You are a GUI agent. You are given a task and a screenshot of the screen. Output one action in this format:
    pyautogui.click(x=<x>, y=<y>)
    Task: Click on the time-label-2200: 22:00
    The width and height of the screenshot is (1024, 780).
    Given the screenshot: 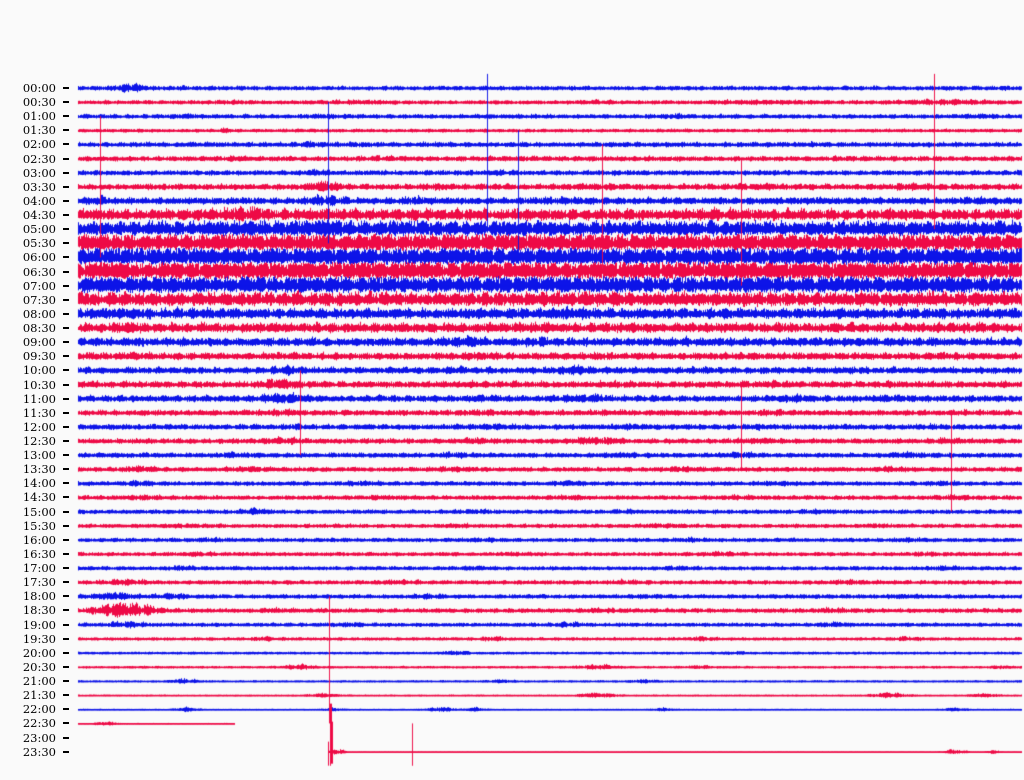 What is the action you would take?
    pyautogui.click(x=39, y=709)
    